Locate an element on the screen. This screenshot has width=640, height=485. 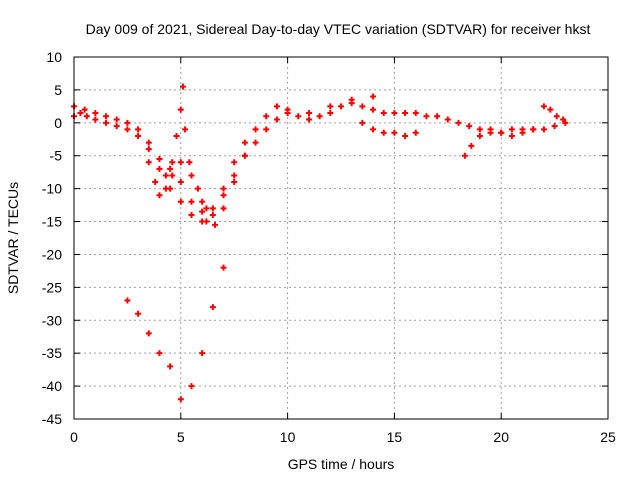
x-tick-label: 5 is located at coordinates (181, 437).